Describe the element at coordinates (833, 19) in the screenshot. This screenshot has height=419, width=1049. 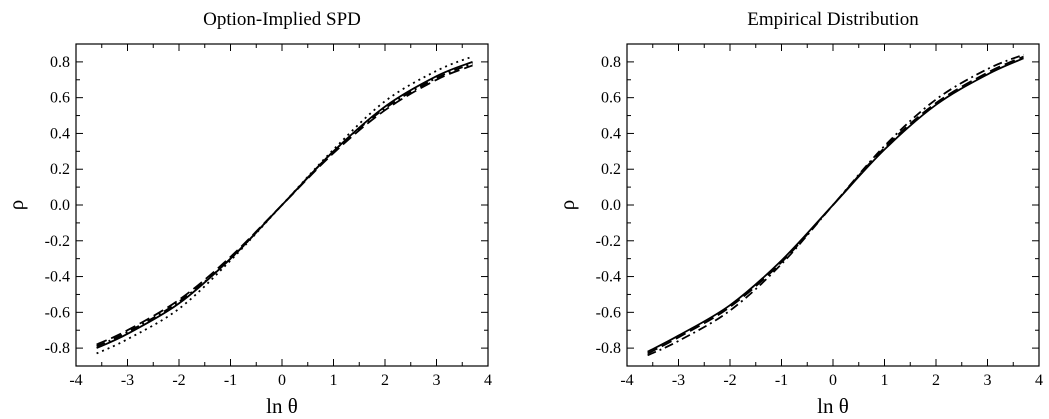
I see `chart-title: Empirical Distribution` at that location.